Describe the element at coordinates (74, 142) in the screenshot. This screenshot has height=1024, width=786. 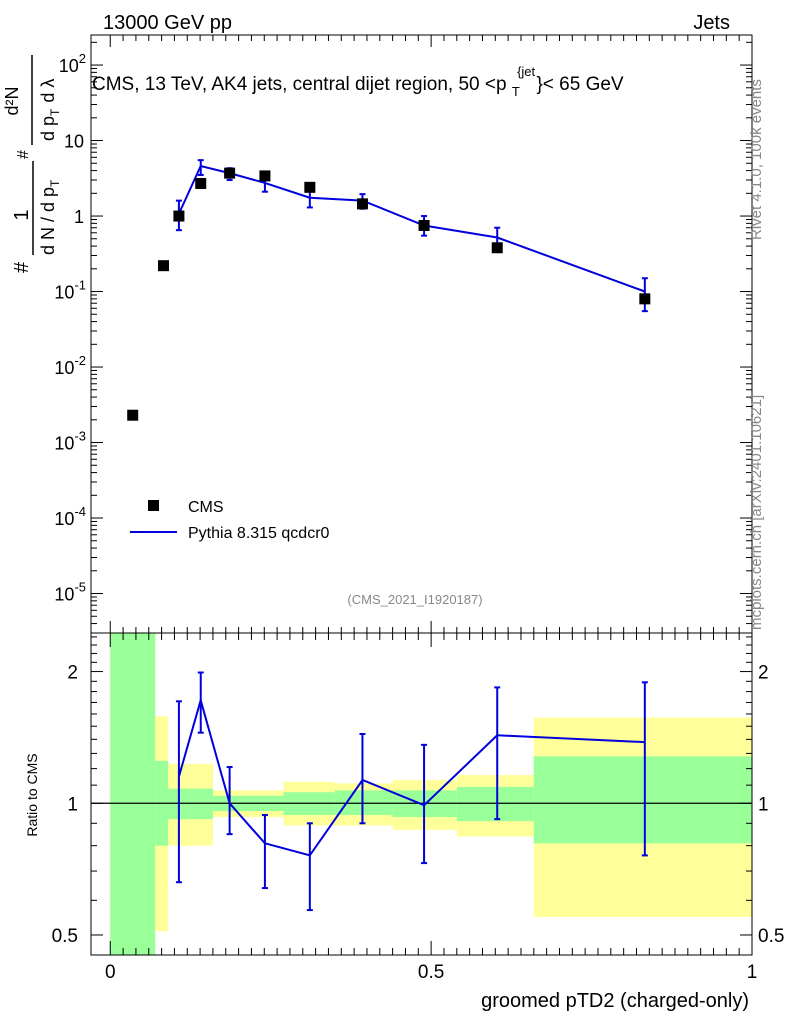
I see `y-tick-label: 10` at that location.